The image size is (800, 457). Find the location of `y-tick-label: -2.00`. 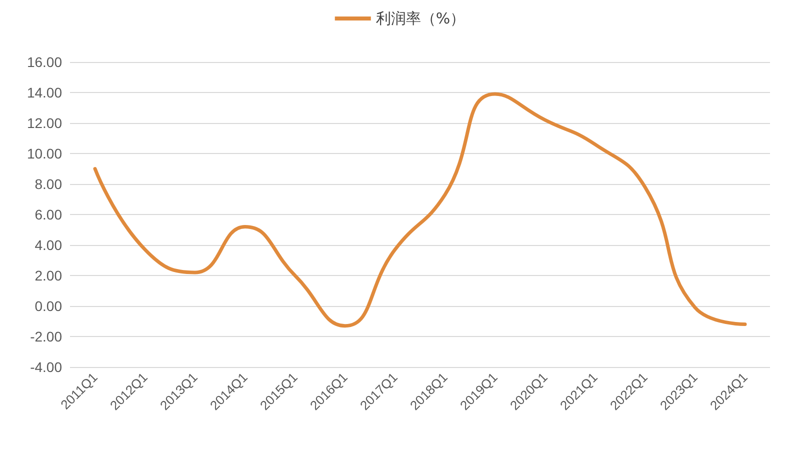

y-tick-label: -2.00 is located at coordinates (46, 336).